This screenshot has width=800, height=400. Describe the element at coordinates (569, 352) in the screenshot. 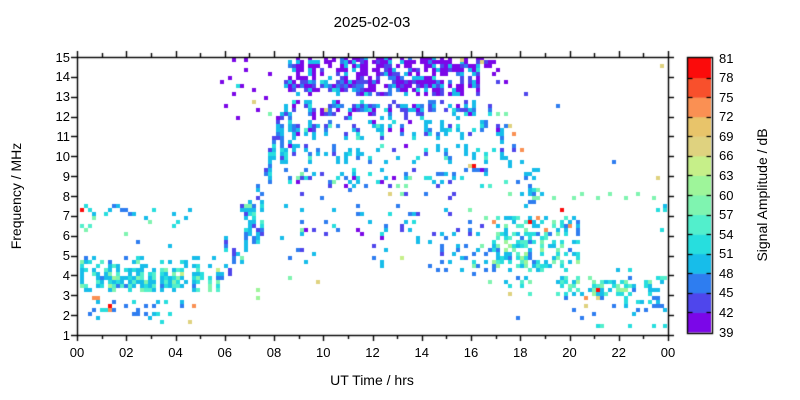

I see `x-tick-label: 20` at that location.